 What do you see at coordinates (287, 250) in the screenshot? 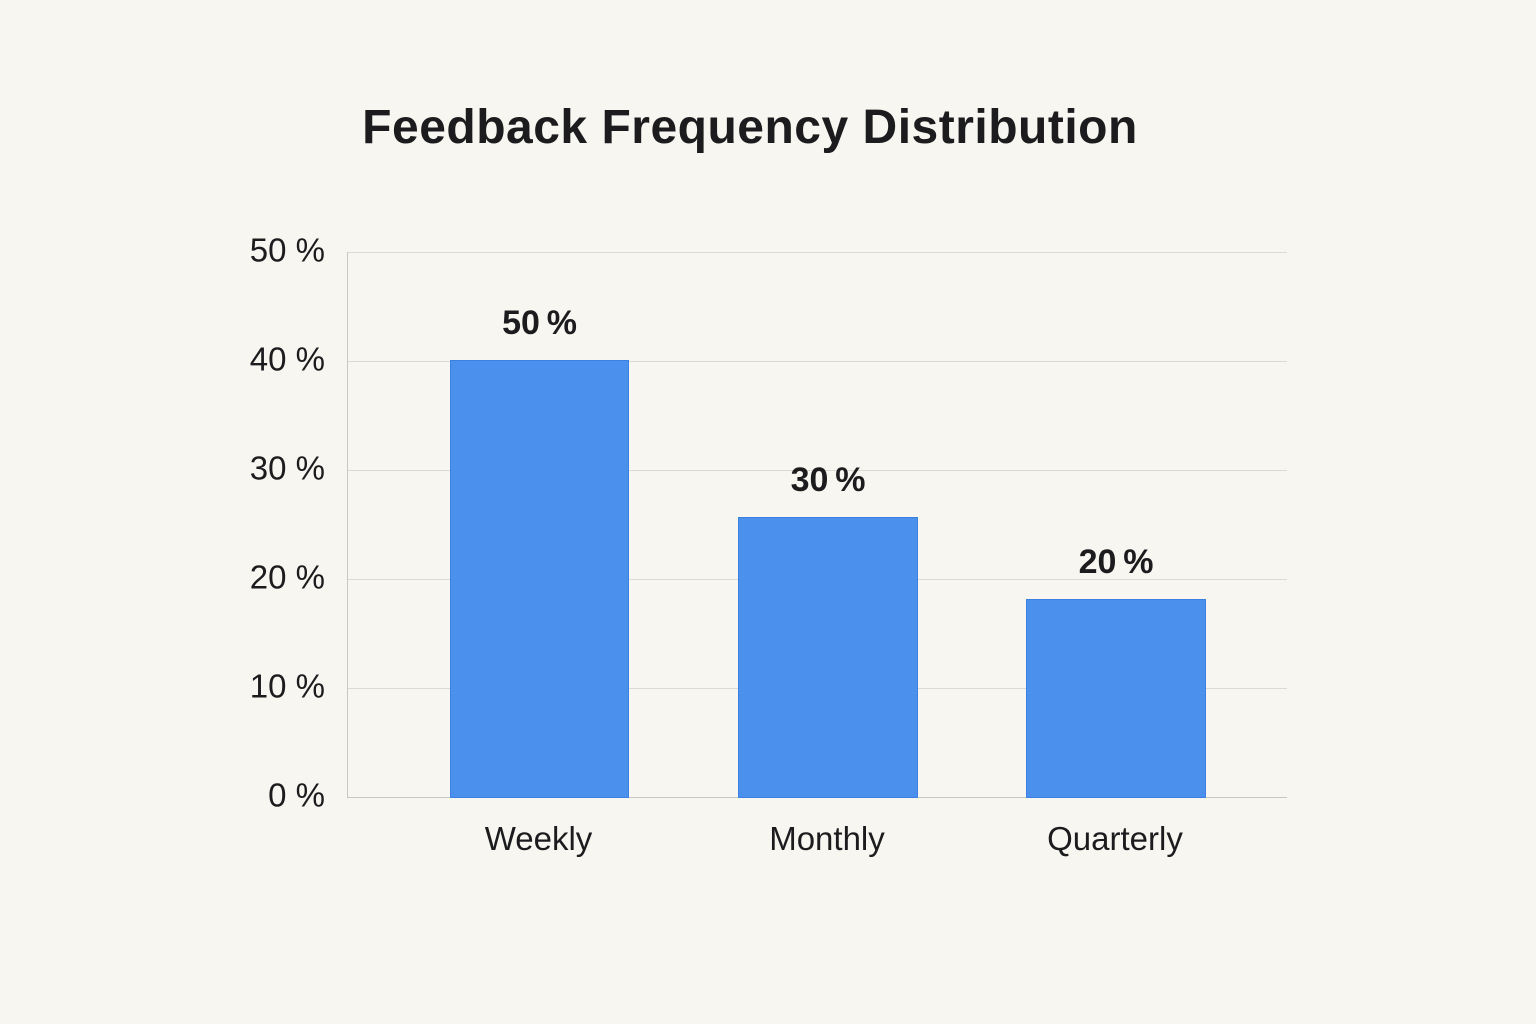
I see `y-axis-tick-label: 50 %` at bounding box center [287, 250].